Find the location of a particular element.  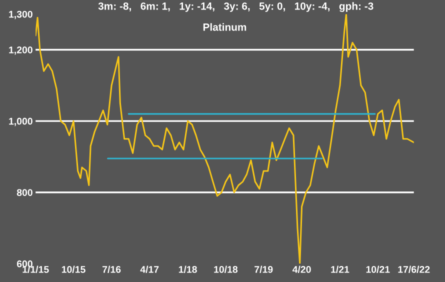

x-tick-label: 4/20 is located at coordinates (301, 269).